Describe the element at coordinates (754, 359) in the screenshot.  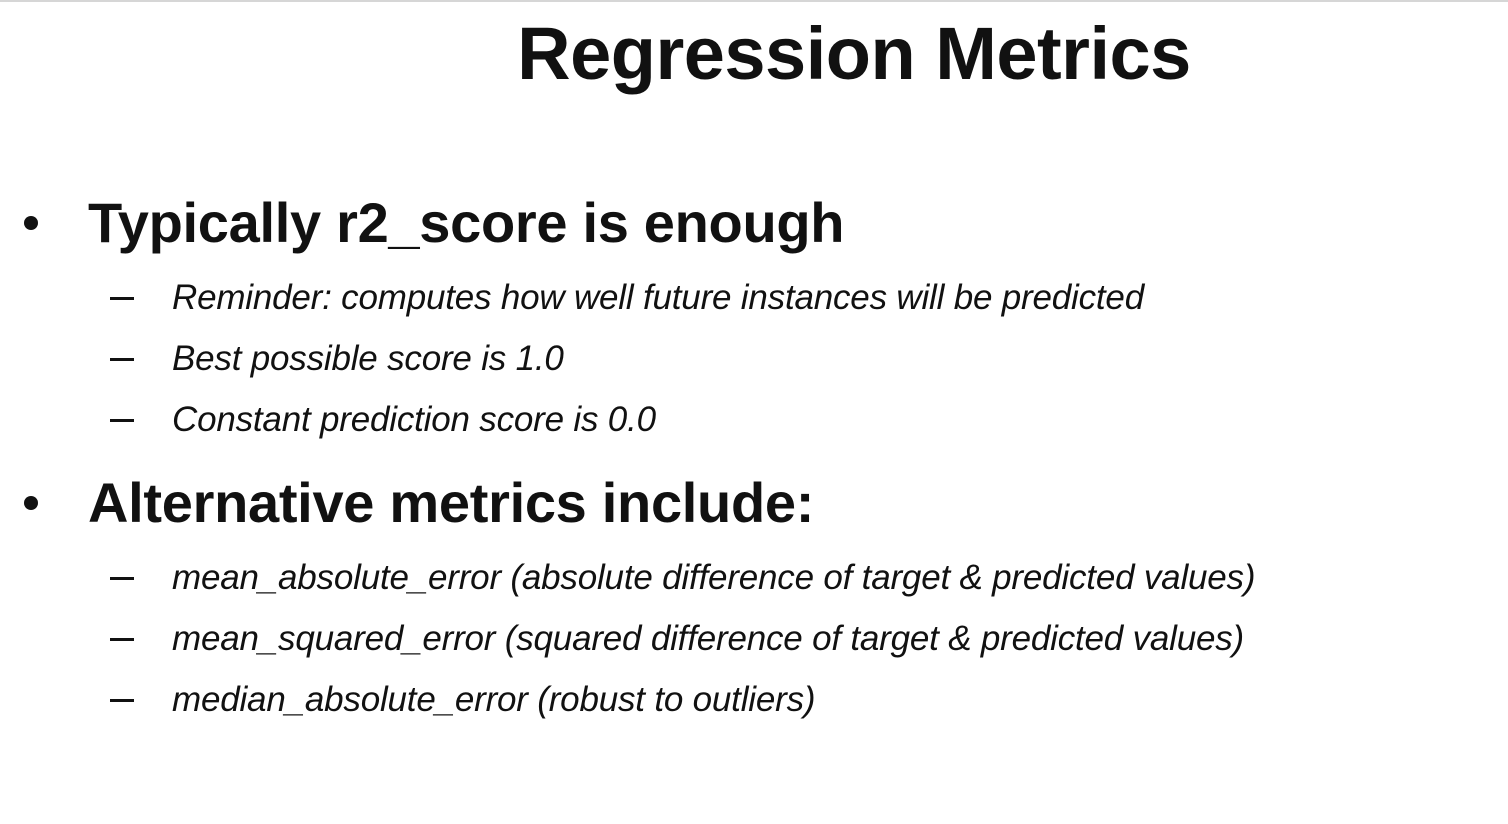
I see `sub-bullet-item: Best possible score is 1.0` at that location.